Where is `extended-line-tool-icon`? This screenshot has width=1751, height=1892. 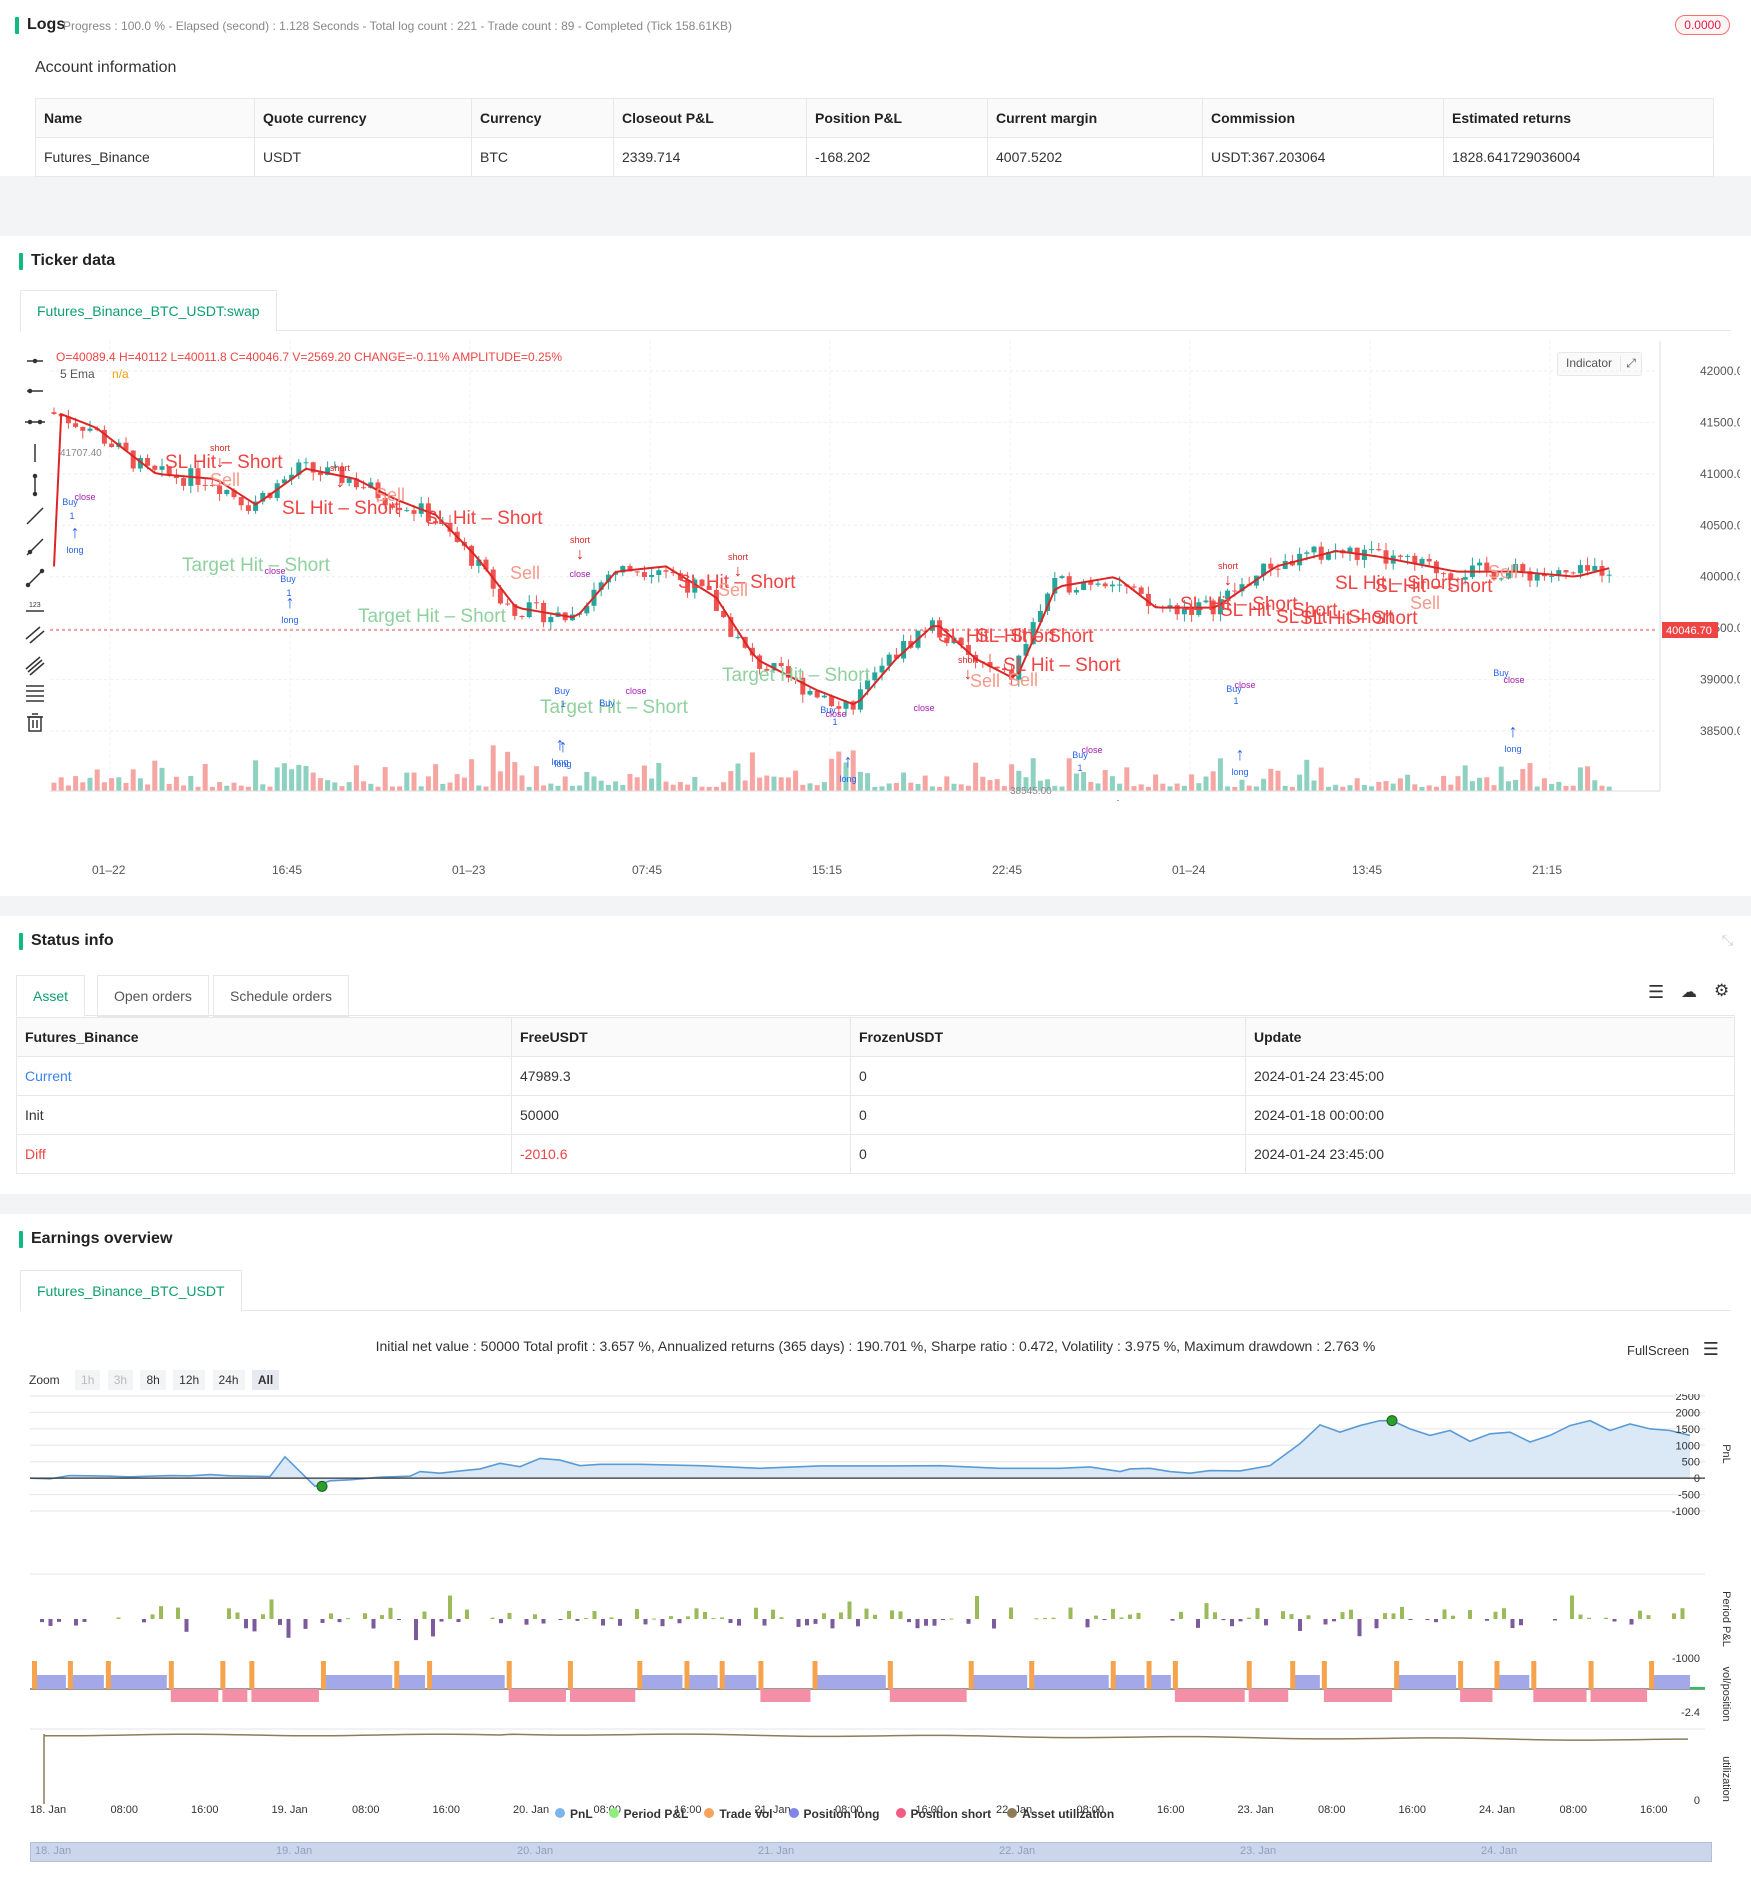
extended-line-tool-icon is located at coordinates (35, 422).